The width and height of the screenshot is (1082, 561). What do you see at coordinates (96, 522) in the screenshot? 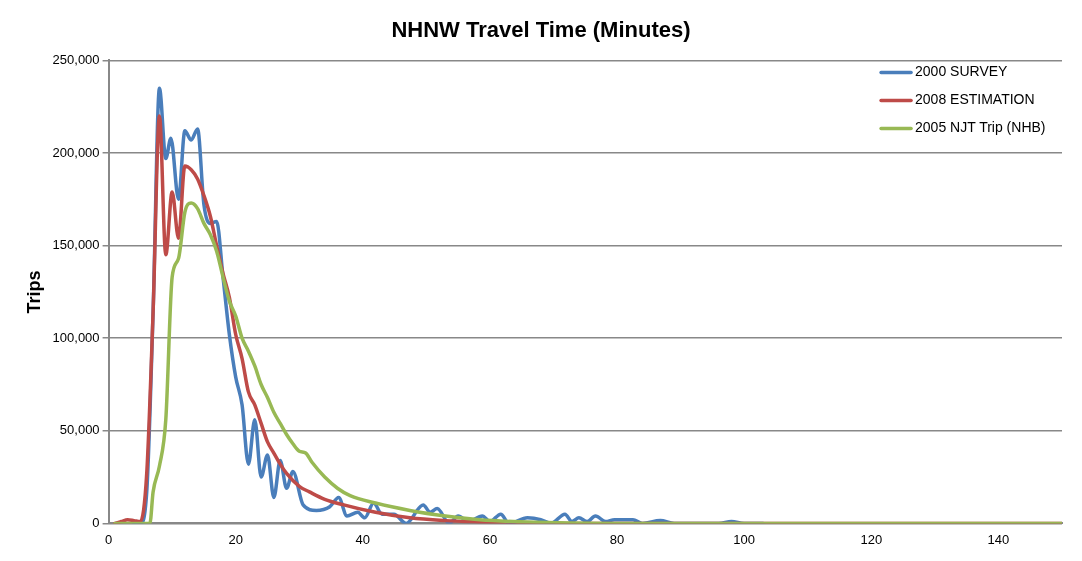
I see `y-tick-label: 0` at bounding box center [96, 522].